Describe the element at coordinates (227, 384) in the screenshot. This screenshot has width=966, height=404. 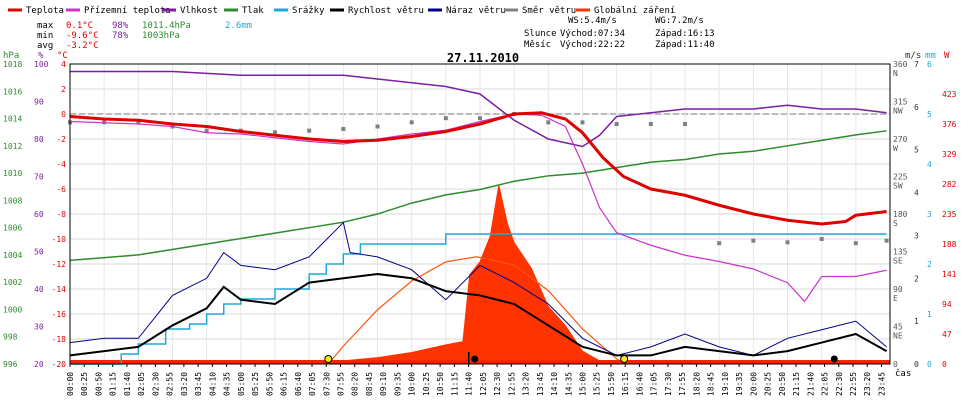
I see `x-tick-label: 04:35` at that location.